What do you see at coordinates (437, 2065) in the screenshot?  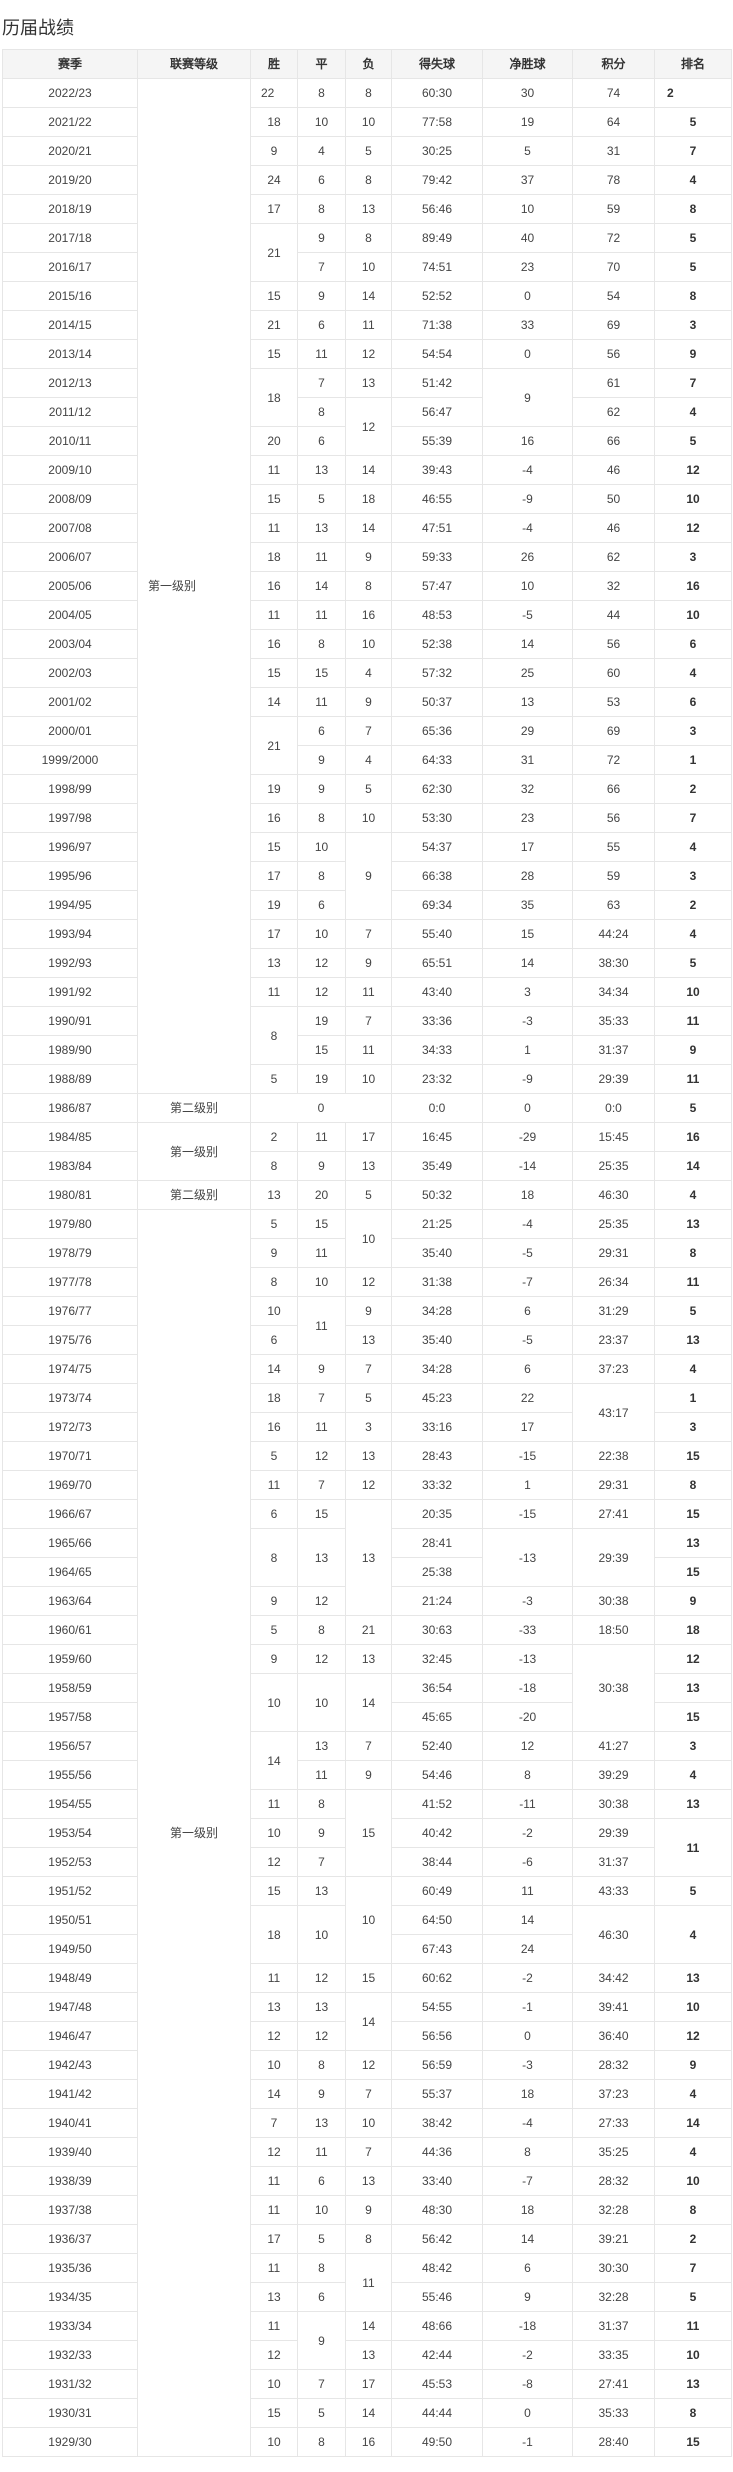 I see `cell-goals: 56:59` at bounding box center [437, 2065].